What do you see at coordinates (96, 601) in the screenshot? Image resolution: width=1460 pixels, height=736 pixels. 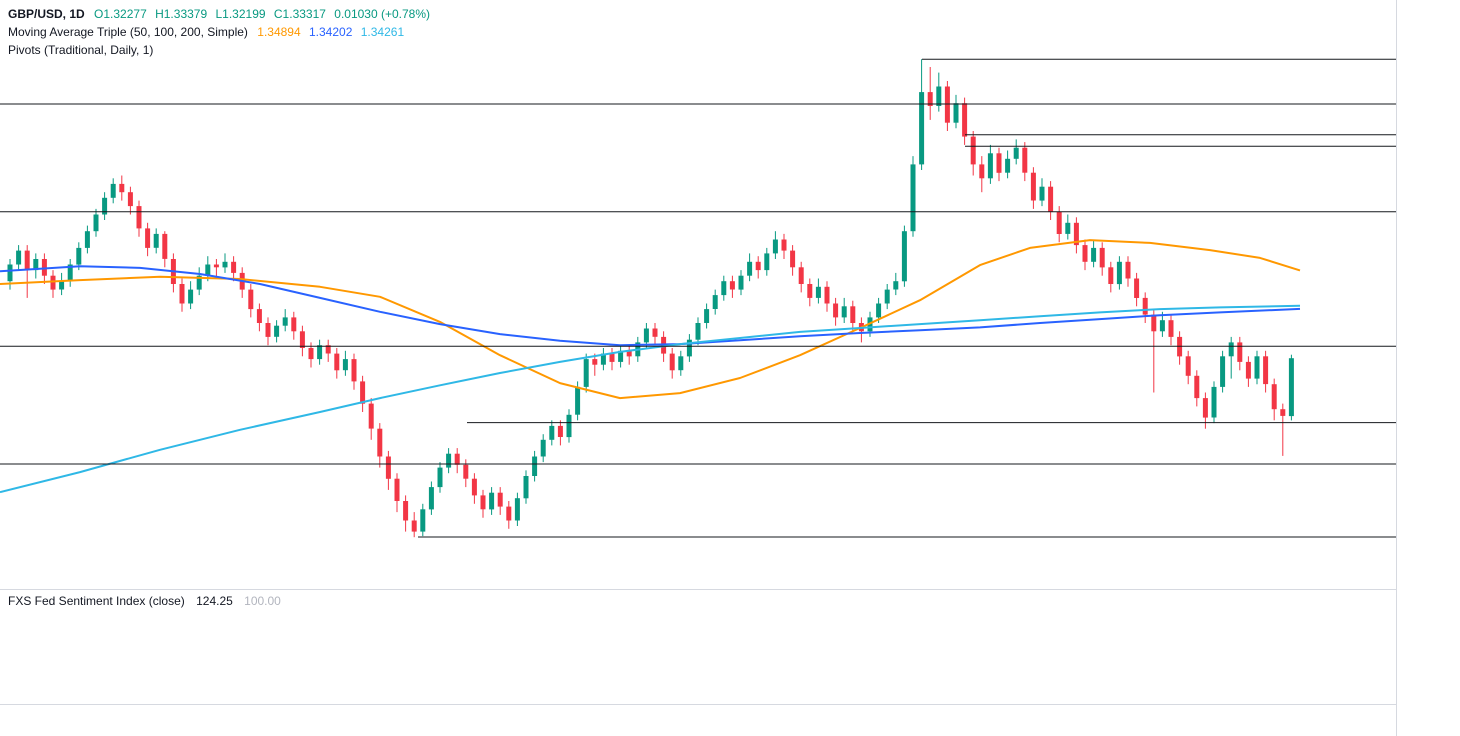 I see `sentiment-indicator-label: FXS Fed Sentiment Index (close)` at bounding box center [96, 601].